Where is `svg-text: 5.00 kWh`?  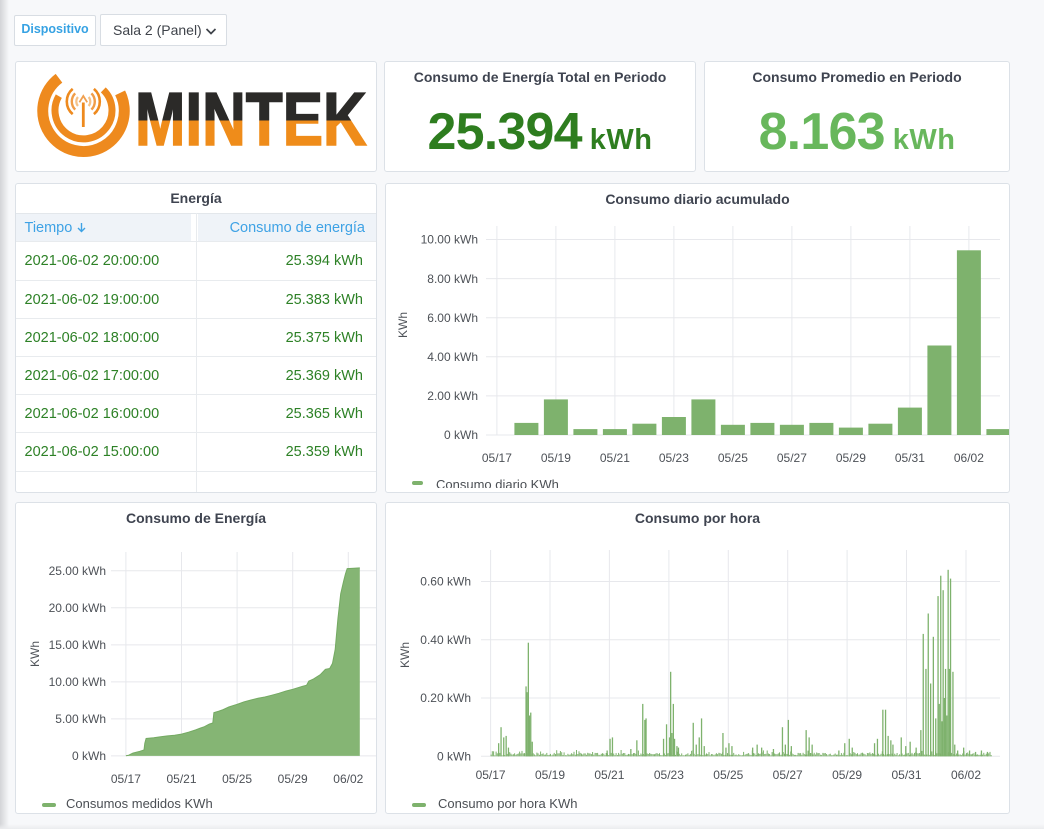
svg-text: 5.00 kWh is located at coordinates (80, 719).